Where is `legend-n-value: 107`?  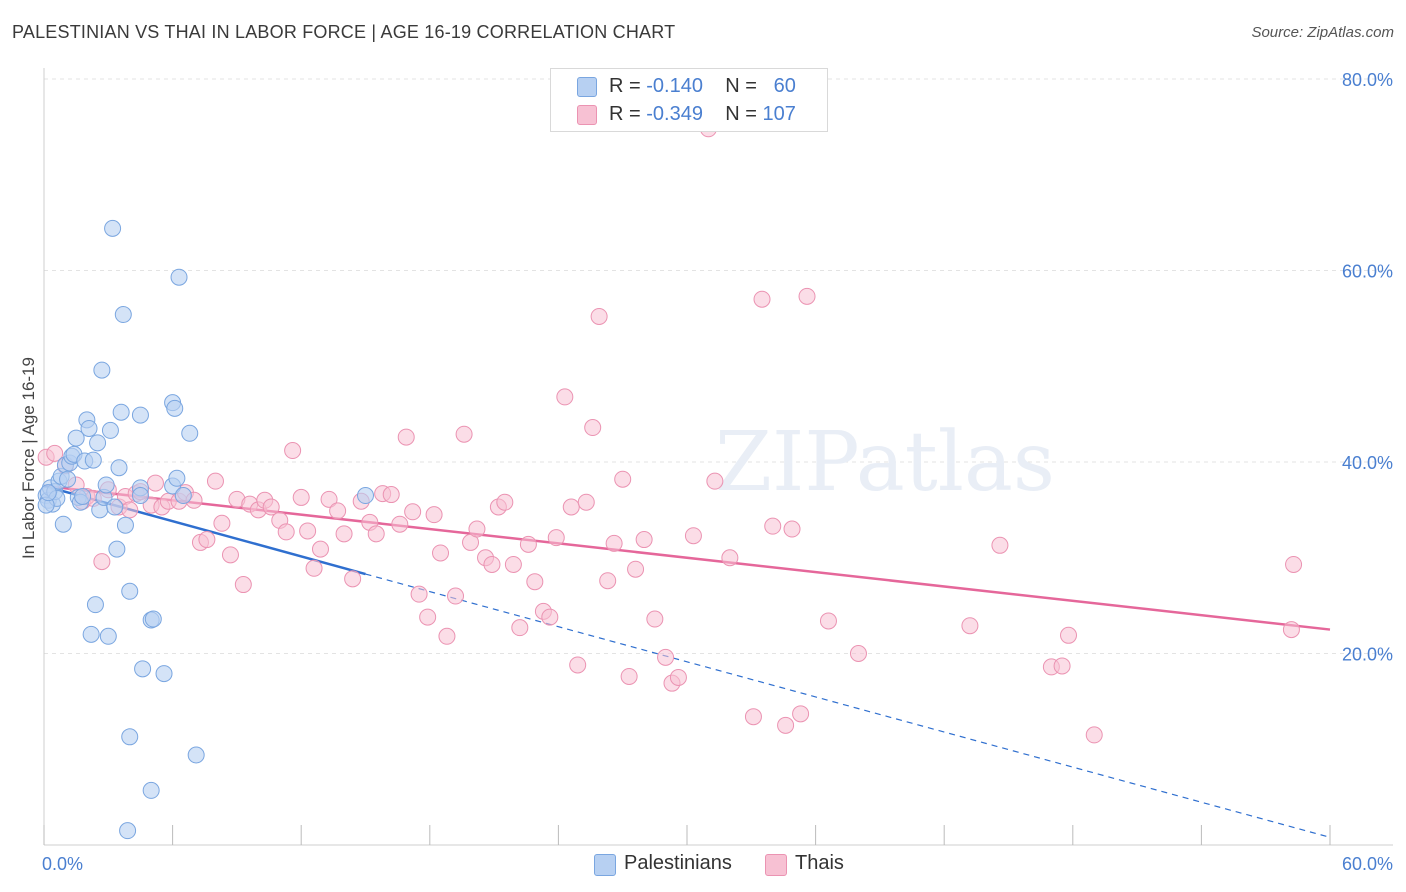 legend-n-value: 107 is located at coordinates (779, 114).